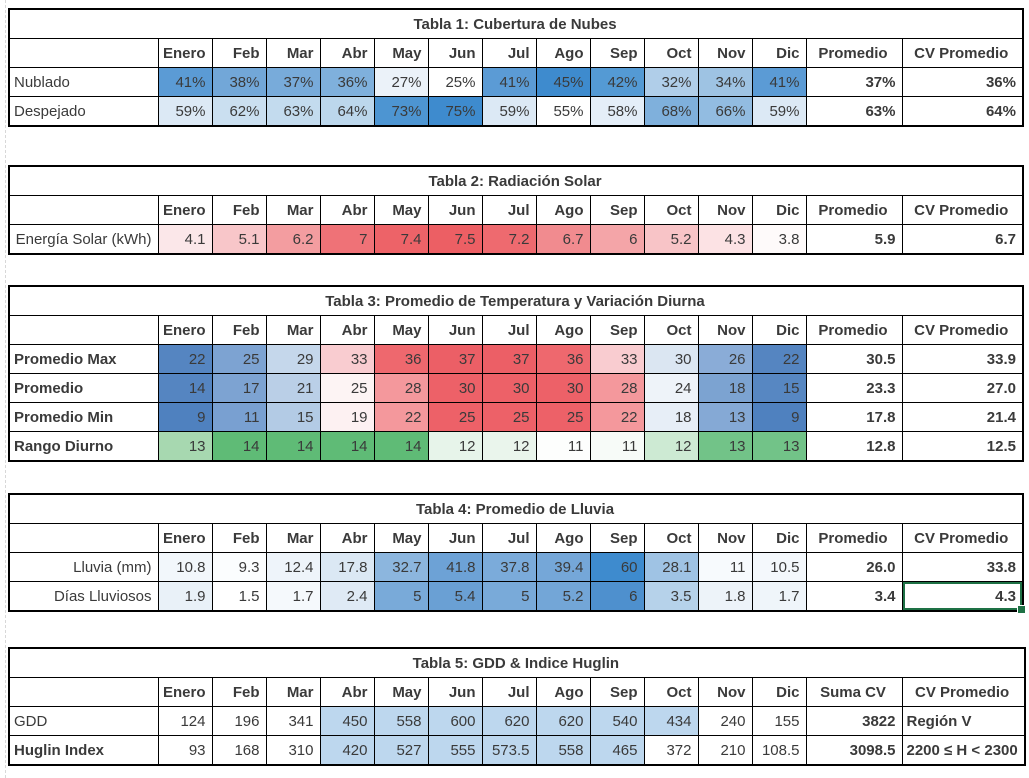  I want to click on summary-header-cell: Suma CV, so click(854, 692).